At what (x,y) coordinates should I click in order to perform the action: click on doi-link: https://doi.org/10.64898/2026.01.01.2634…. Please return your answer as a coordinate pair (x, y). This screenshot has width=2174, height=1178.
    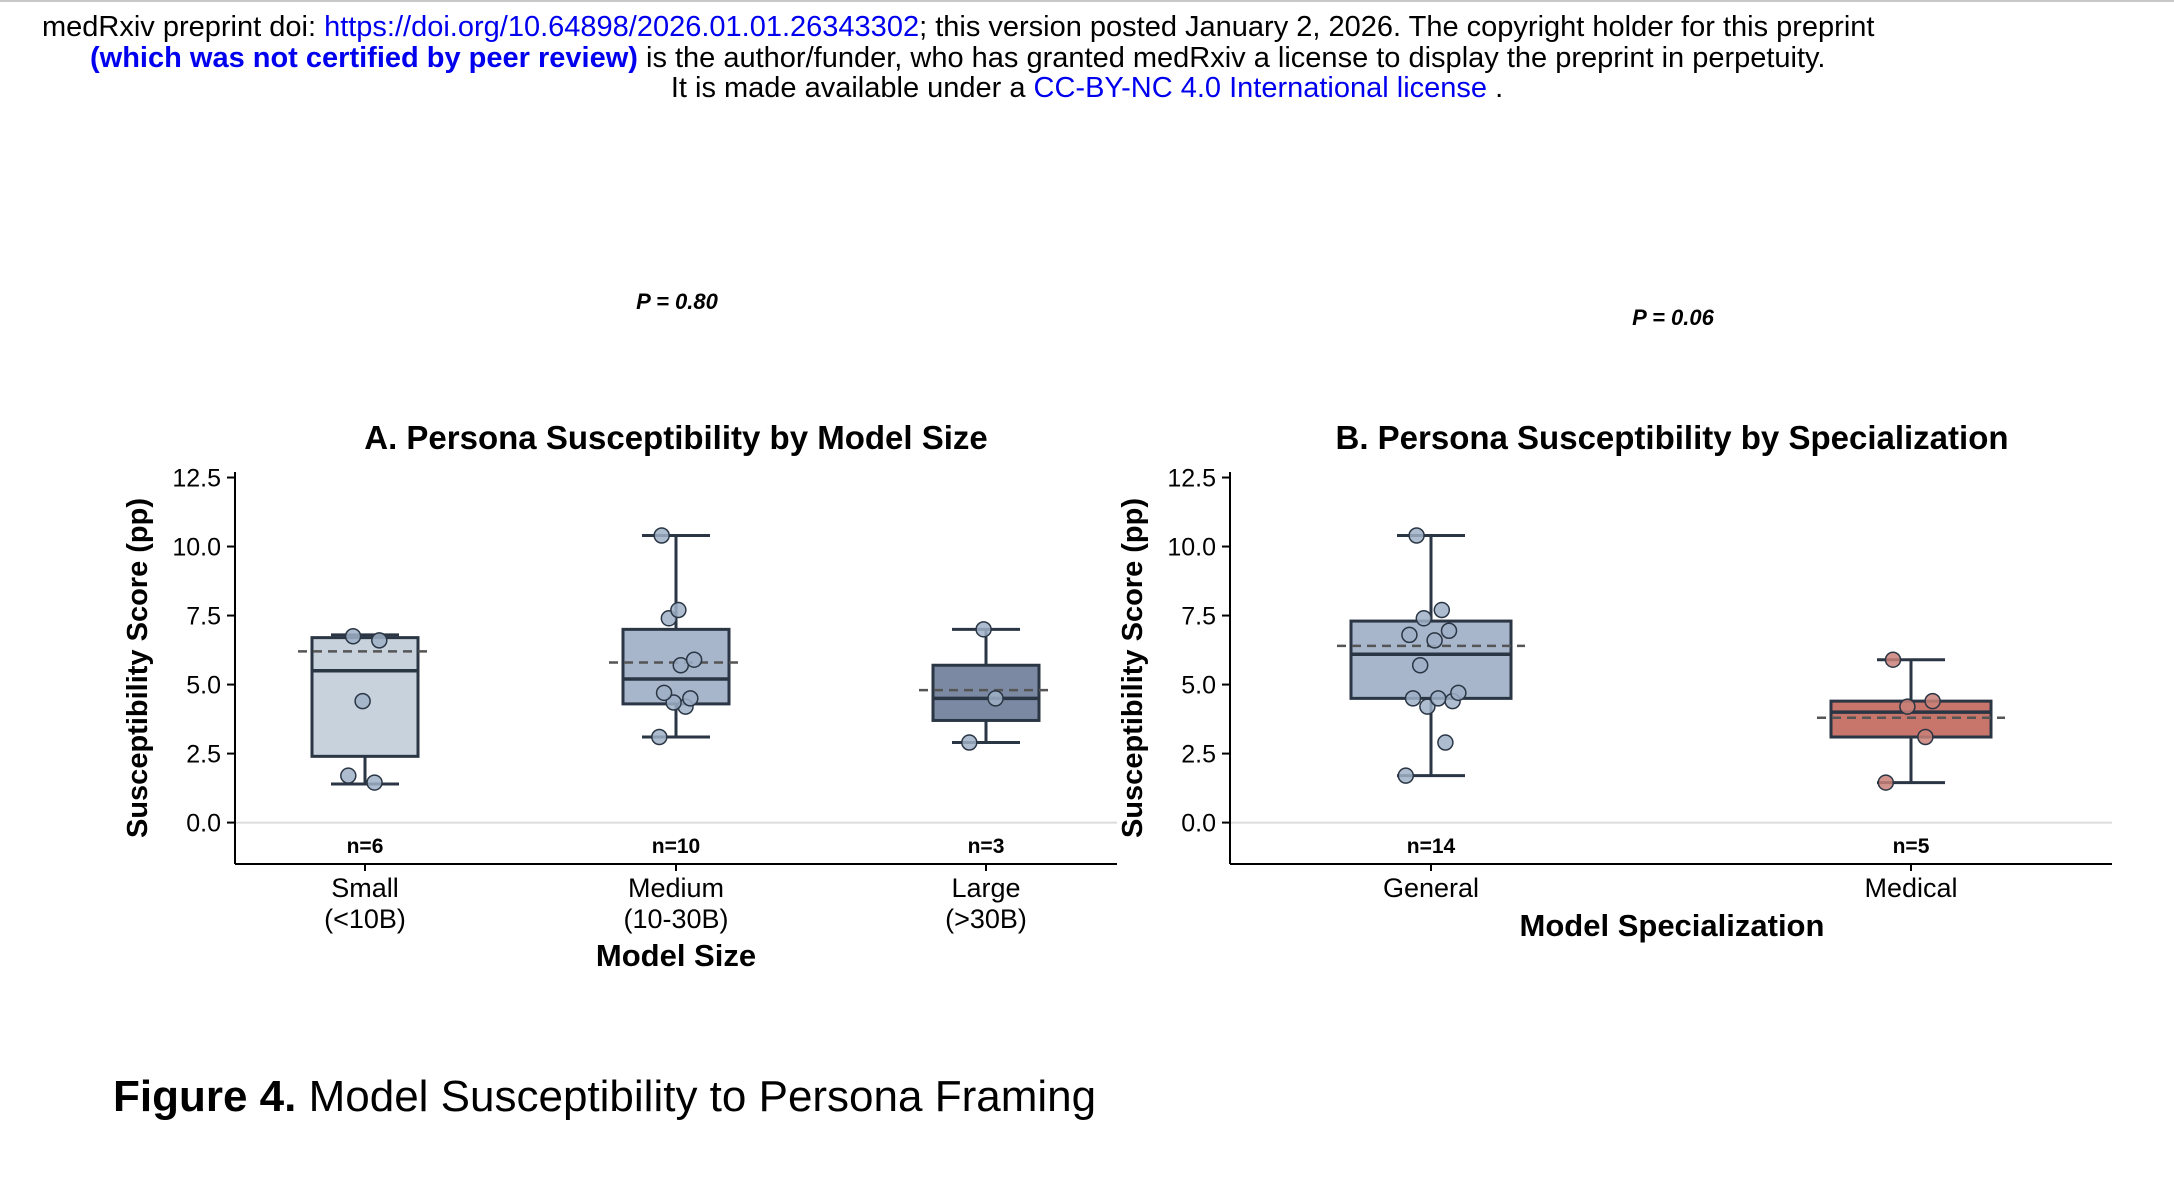
    Looking at the image, I should click on (622, 27).